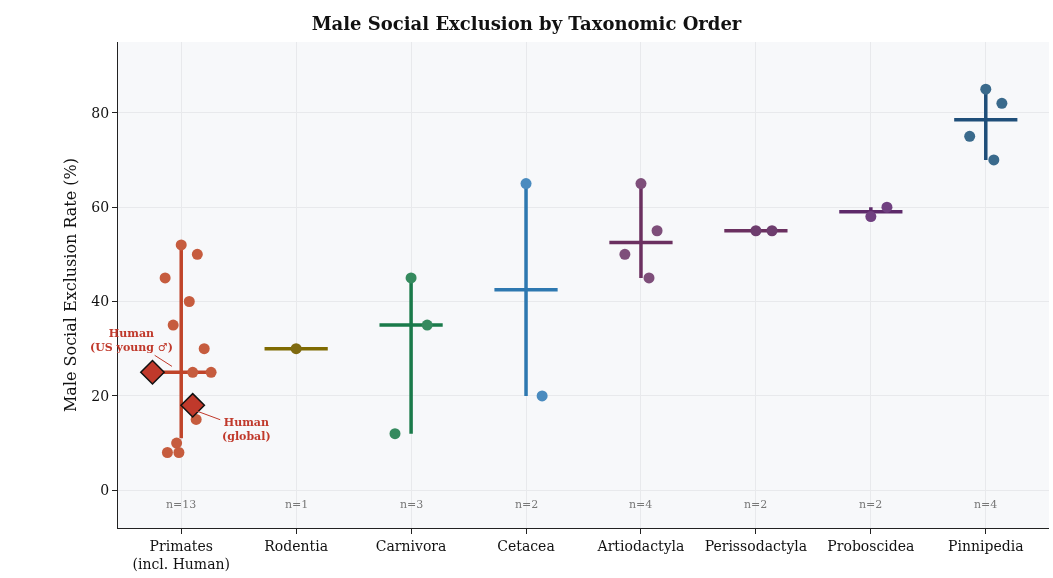  What do you see at coordinates (100, 207) in the screenshot?
I see `y-tick-label: 60` at bounding box center [100, 207].